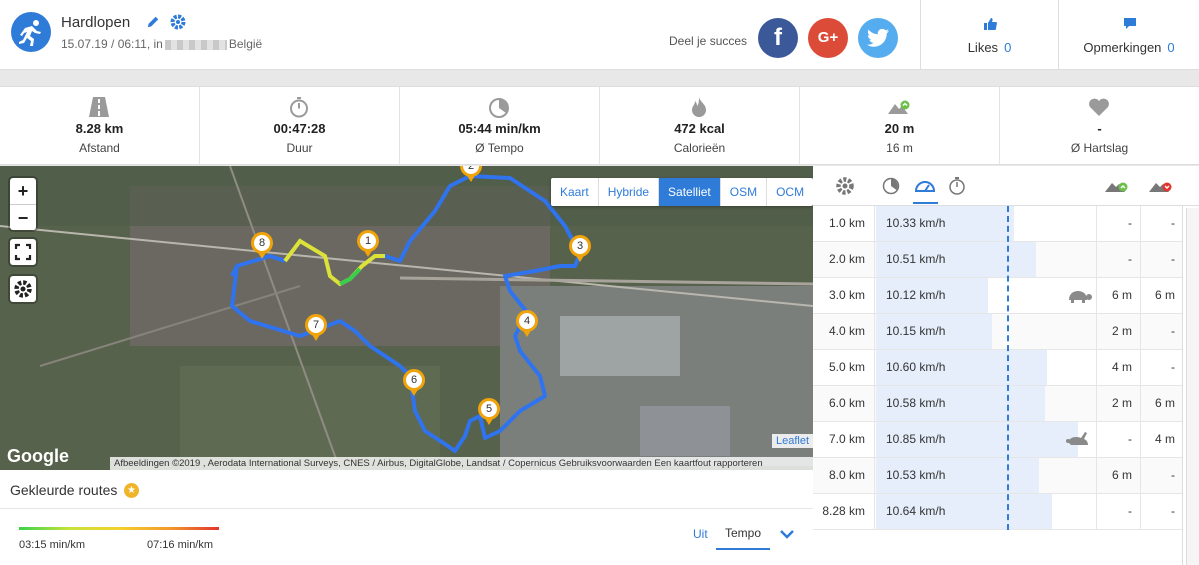 The width and height of the screenshot is (1199, 565). What do you see at coordinates (990, 24) in the screenshot?
I see `thumbs-up-icon` at bounding box center [990, 24].